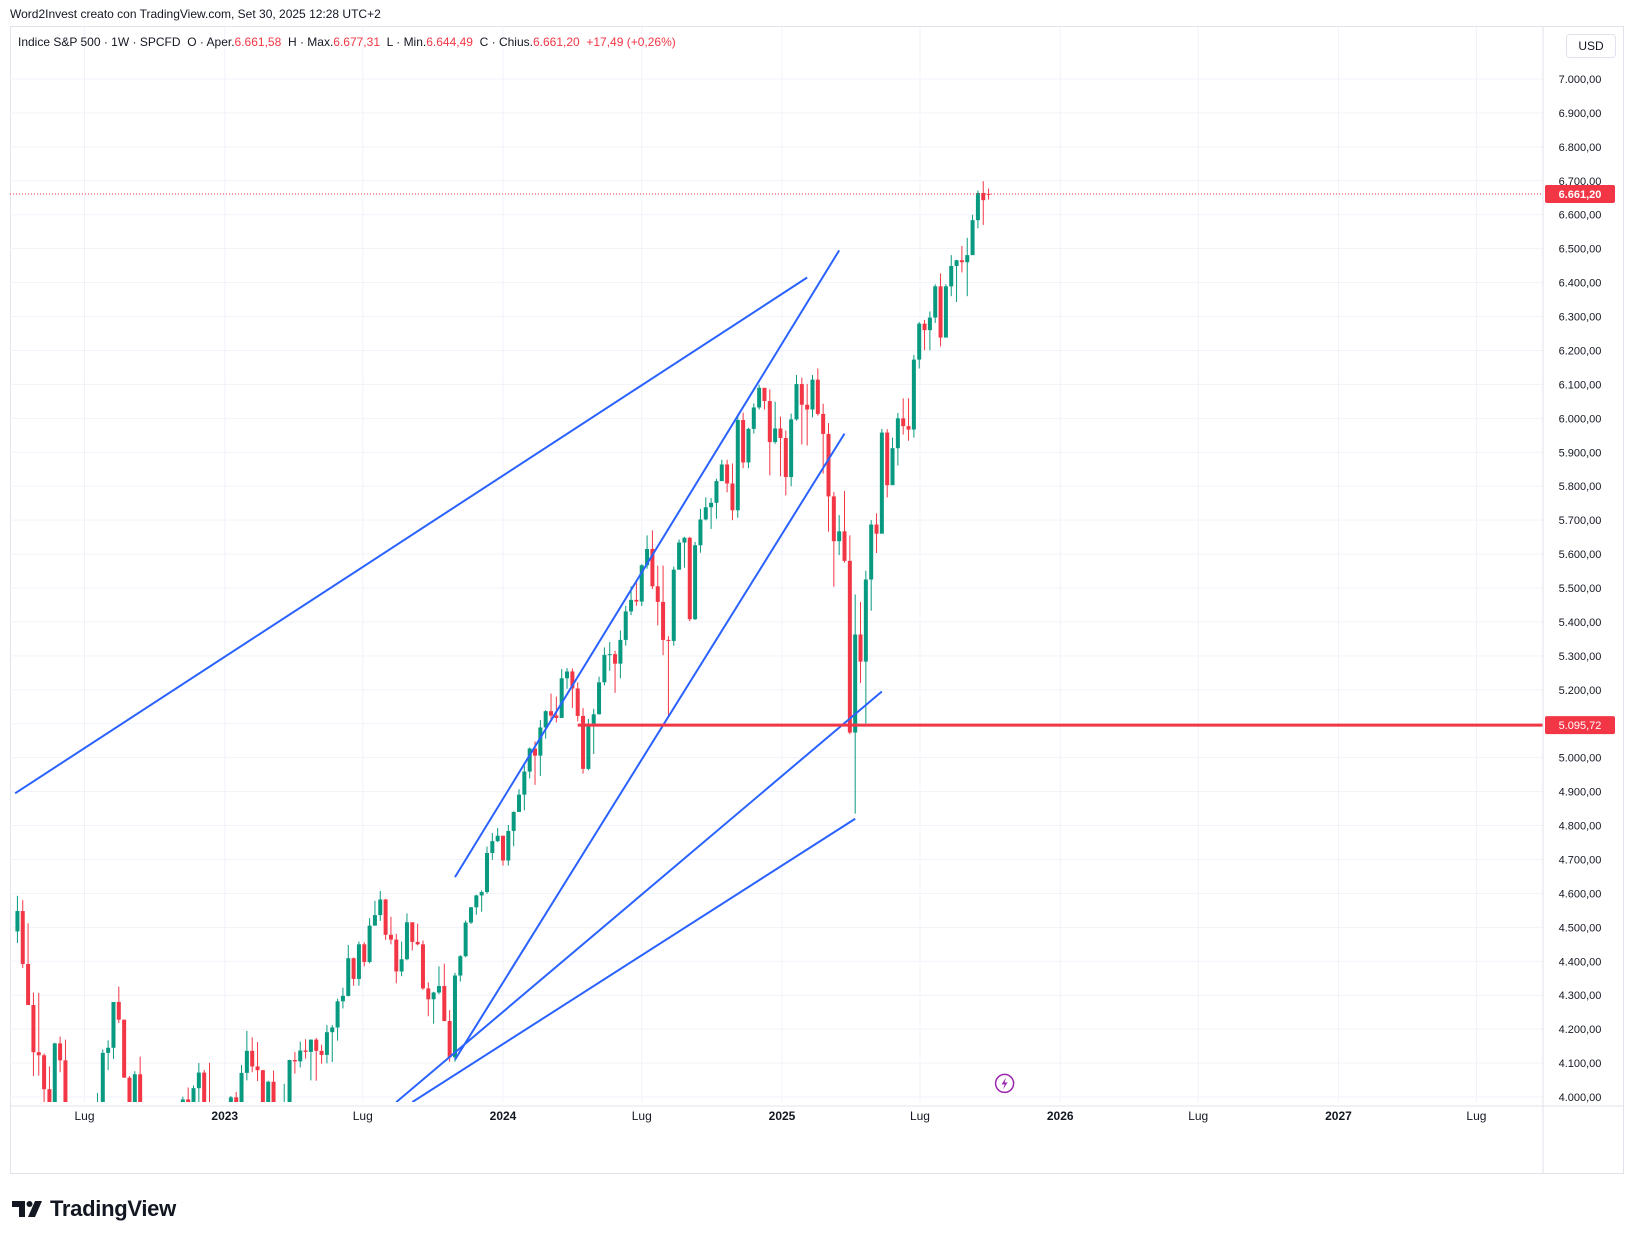 The width and height of the screenshot is (1633, 1234). What do you see at coordinates (639, 896) in the screenshot?
I see `trendline` at bounding box center [639, 896].